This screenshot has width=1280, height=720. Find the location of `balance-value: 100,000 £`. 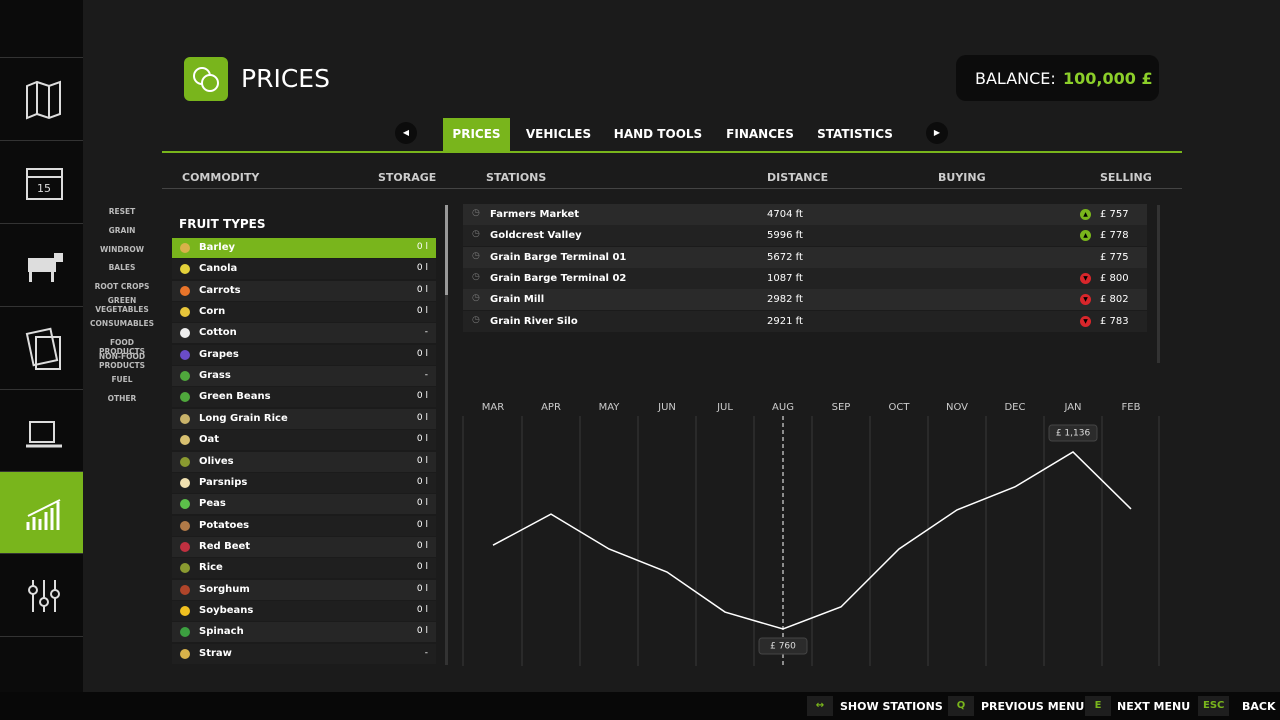

balance-value: 100,000 £ is located at coordinates (1108, 78).